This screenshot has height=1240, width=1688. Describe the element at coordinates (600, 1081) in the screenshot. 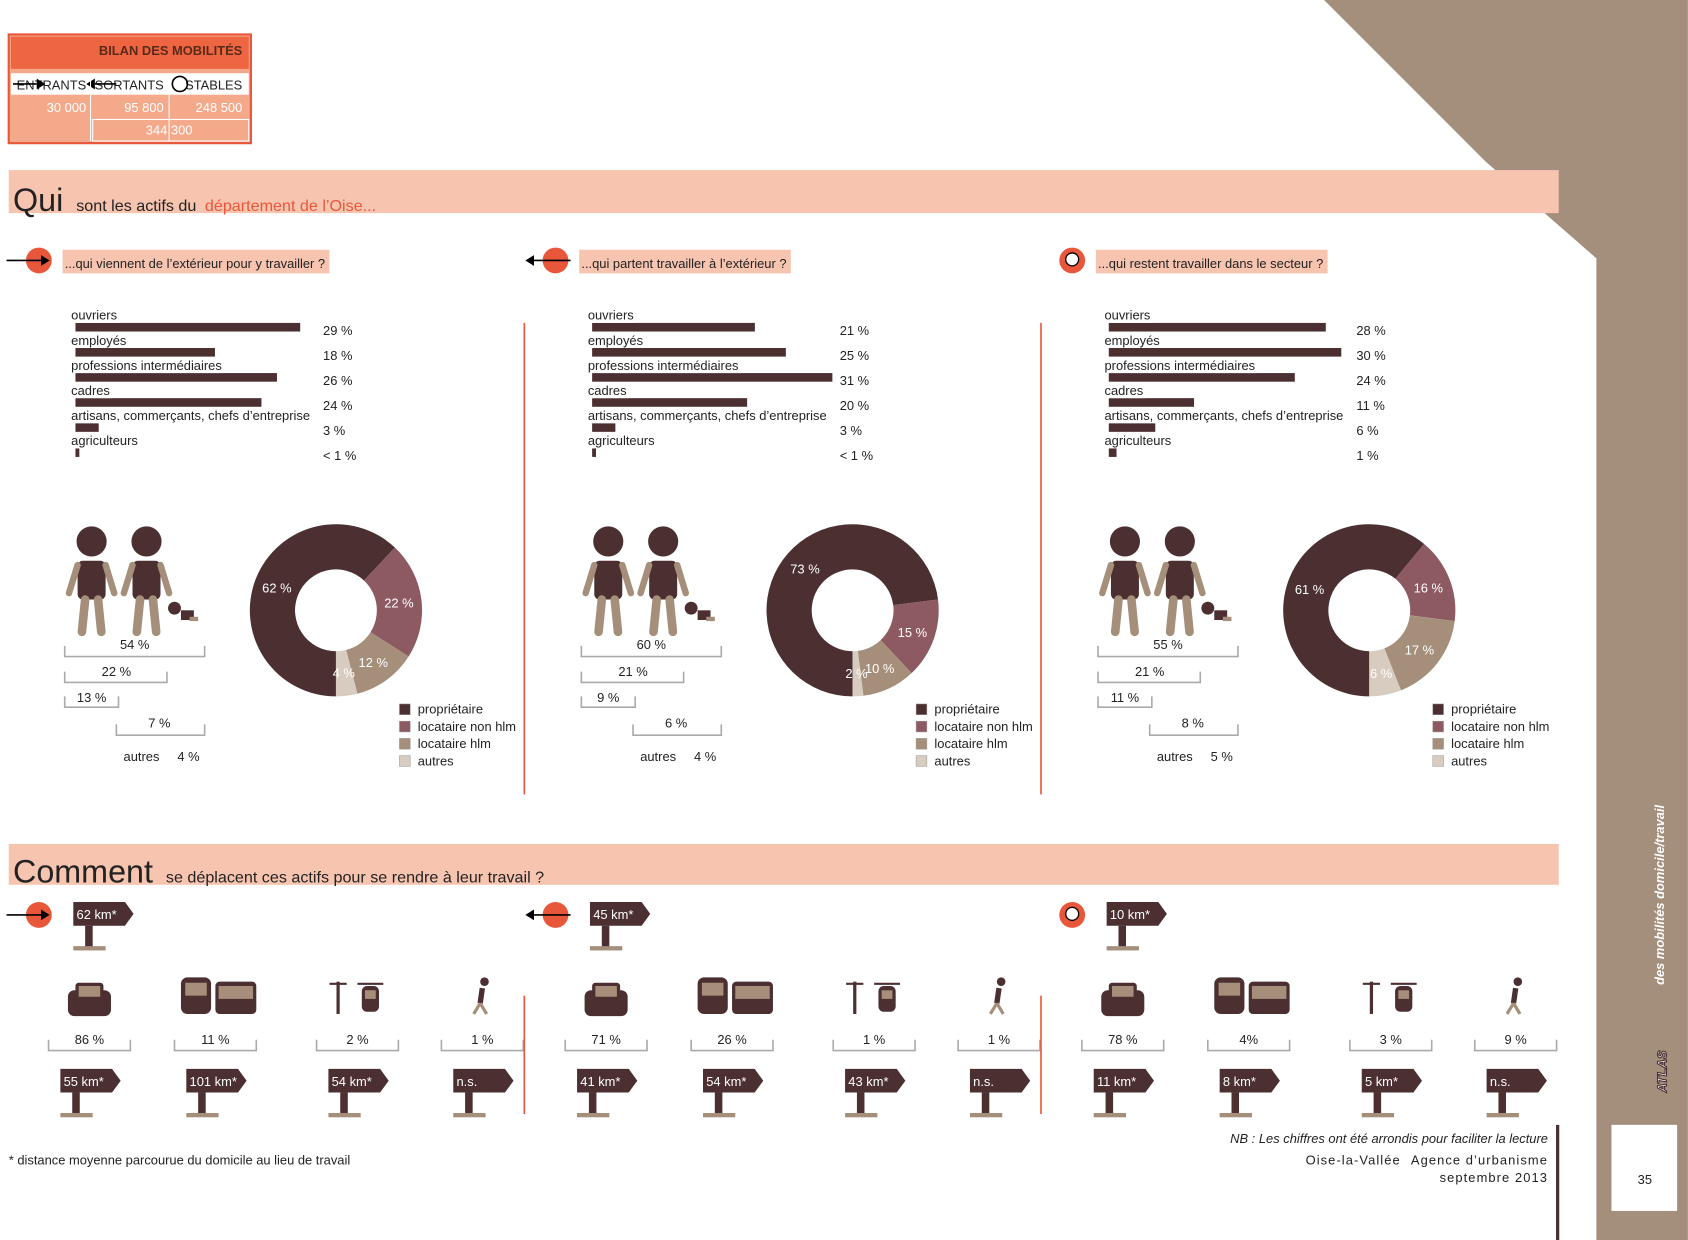

I see `mode-distance: 41 km*` at that location.